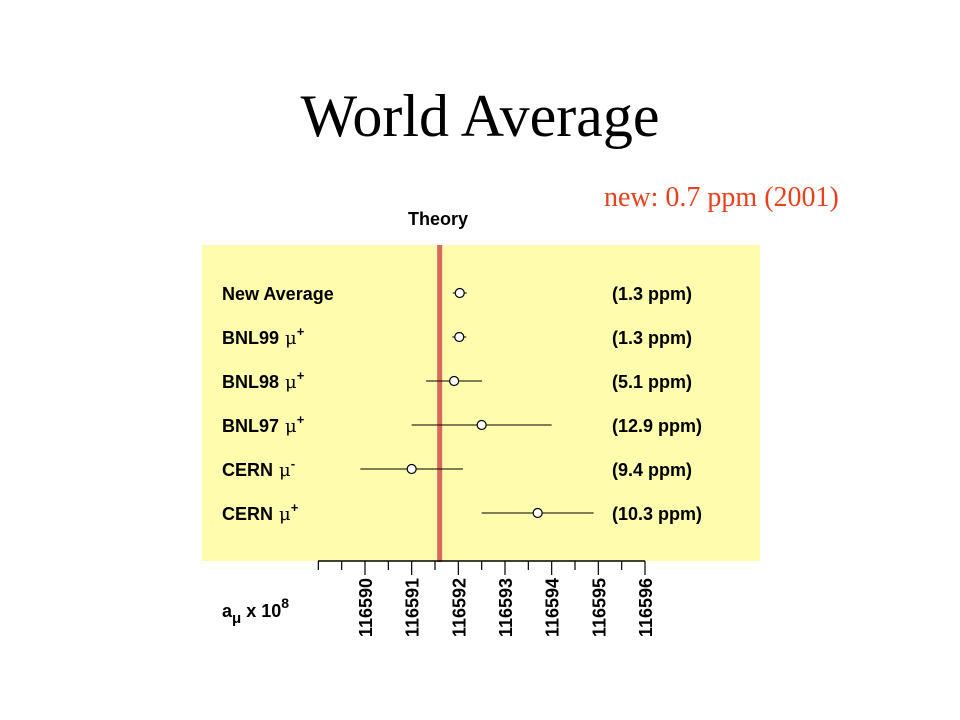 The height and width of the screenshot is (720, 960). I want to click on x-axis-label-main: a, so click(227, 611).